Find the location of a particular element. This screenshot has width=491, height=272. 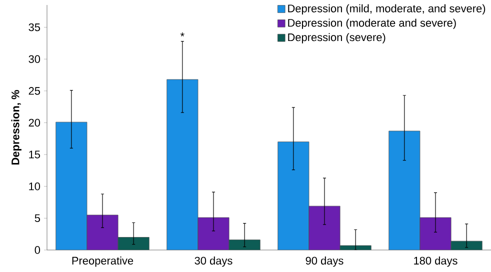

x-tick-label: Preoperative is located at coordinates (103, 261).